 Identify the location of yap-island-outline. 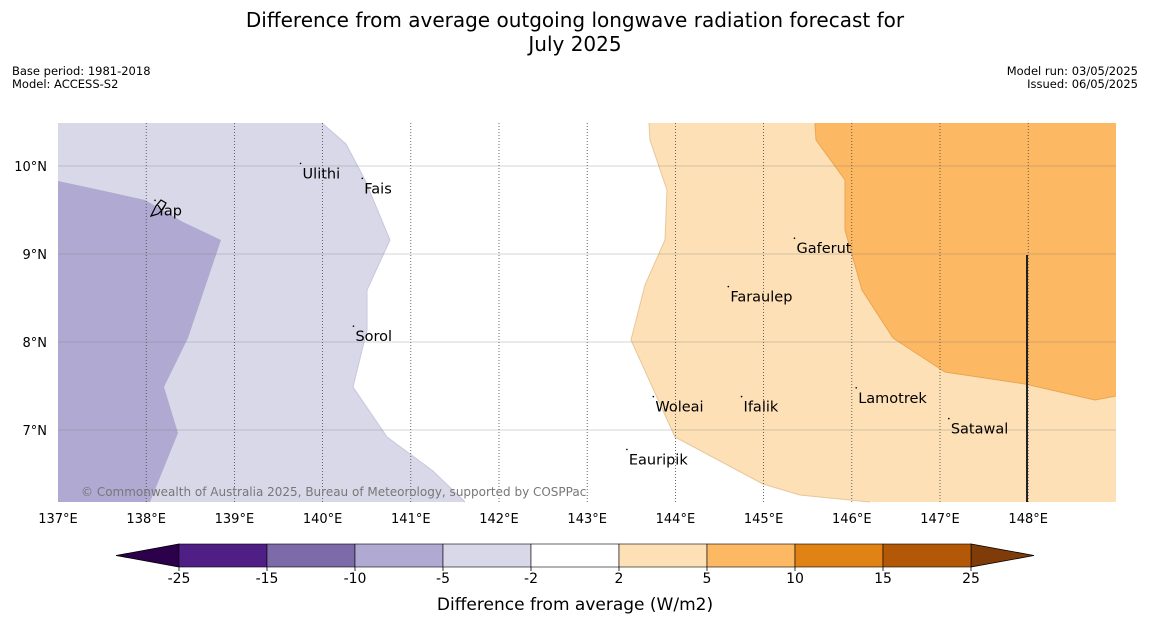
(158, 208).